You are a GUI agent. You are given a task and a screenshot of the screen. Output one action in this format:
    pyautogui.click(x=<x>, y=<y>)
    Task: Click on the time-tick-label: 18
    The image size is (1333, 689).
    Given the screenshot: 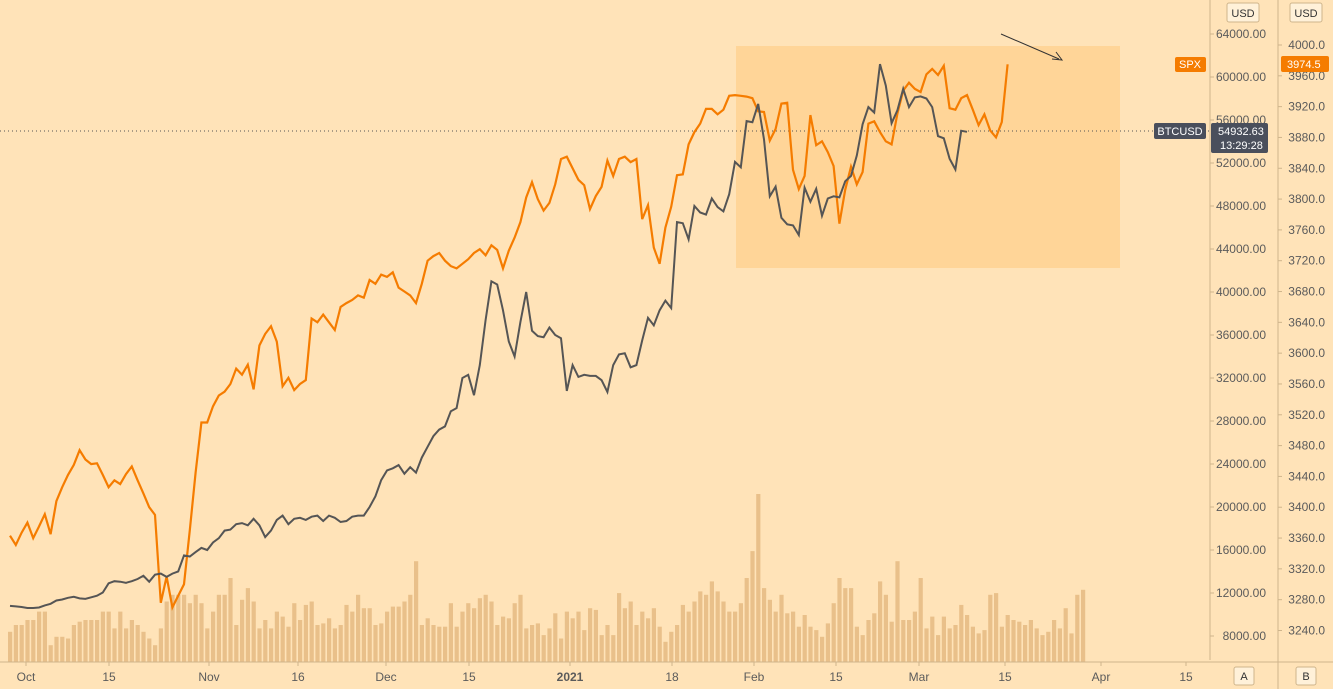 What is the action you would take?
    pyautogui.click(x=672, y=677)
    